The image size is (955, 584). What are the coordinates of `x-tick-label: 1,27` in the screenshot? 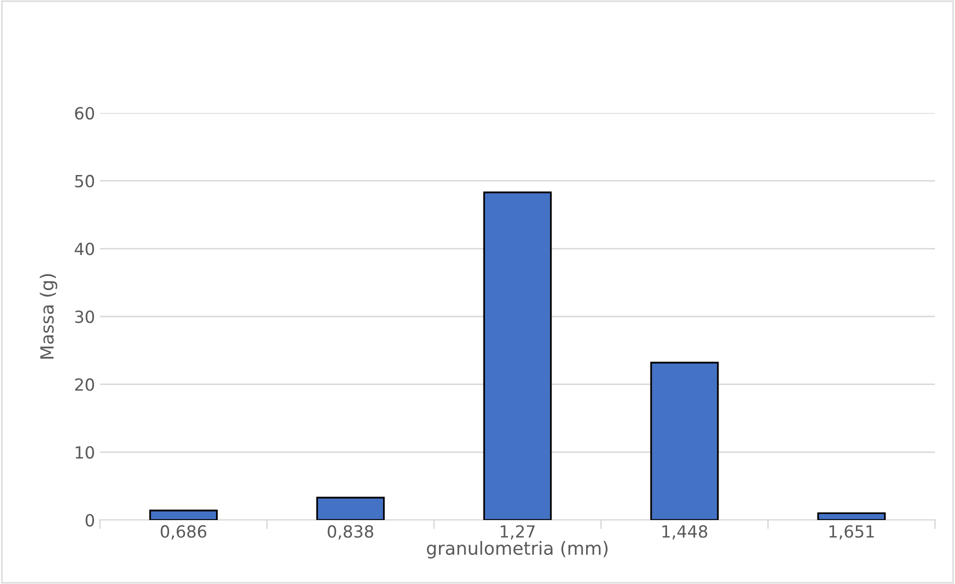 It's located at (517, 532).